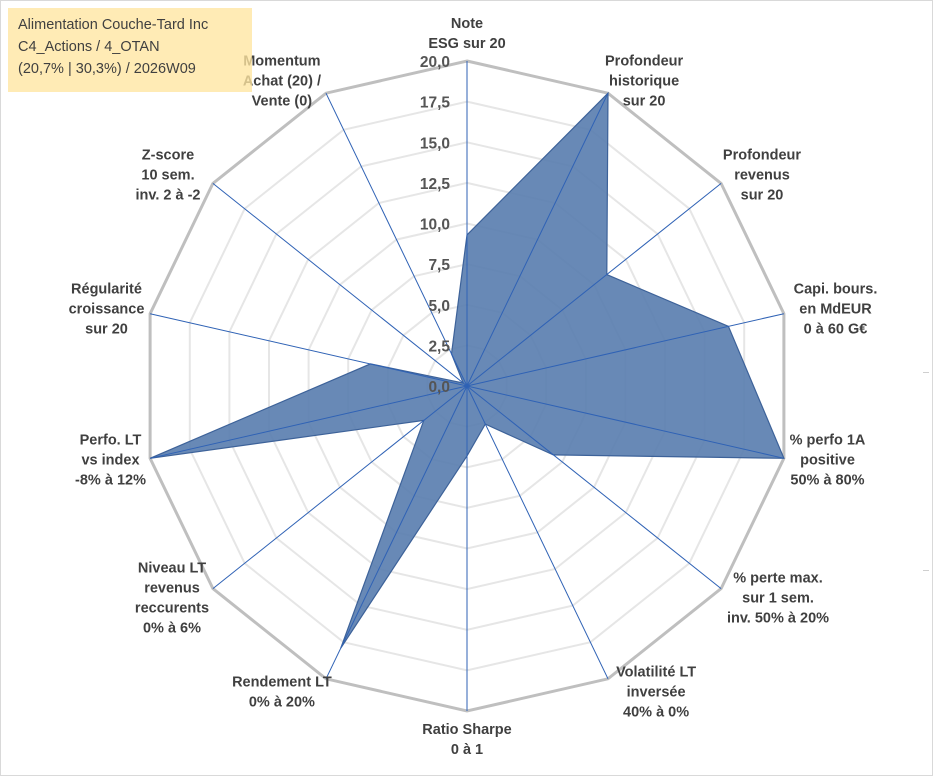  I want to click on axis-label: inv. 2 à -2, so click(167, 196).